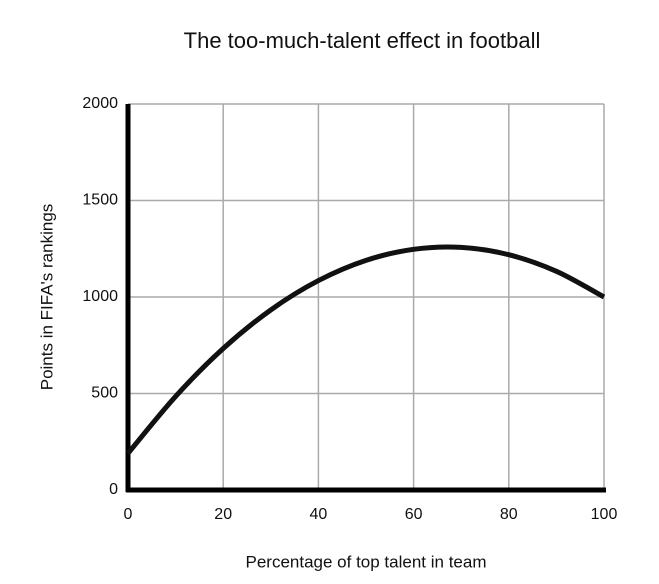 The width and height of the screenshot is (659, 584). What do you see at coordinates (113, 489) in the screenshot?
I see `y-tick-label: 0` at bounding box center [113, 489].